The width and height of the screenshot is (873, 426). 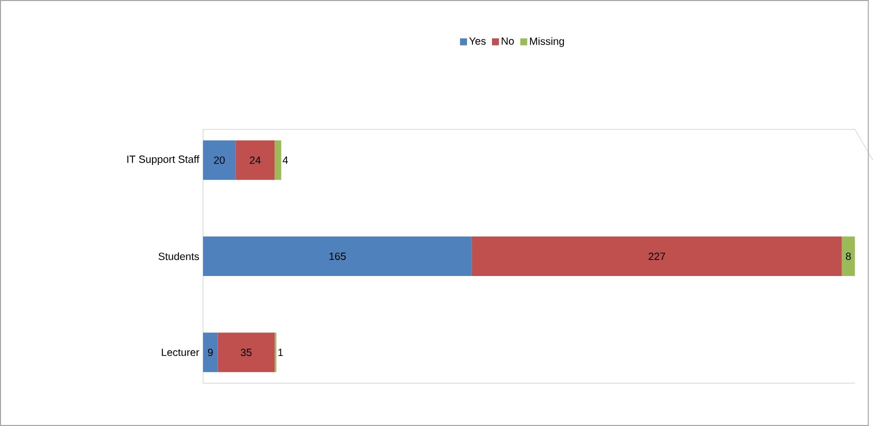 What do you see at coordinates (163, 160) in the screenshot?
I see `y-tick-label: IT Support Staff` at bounding box center [163, 160].